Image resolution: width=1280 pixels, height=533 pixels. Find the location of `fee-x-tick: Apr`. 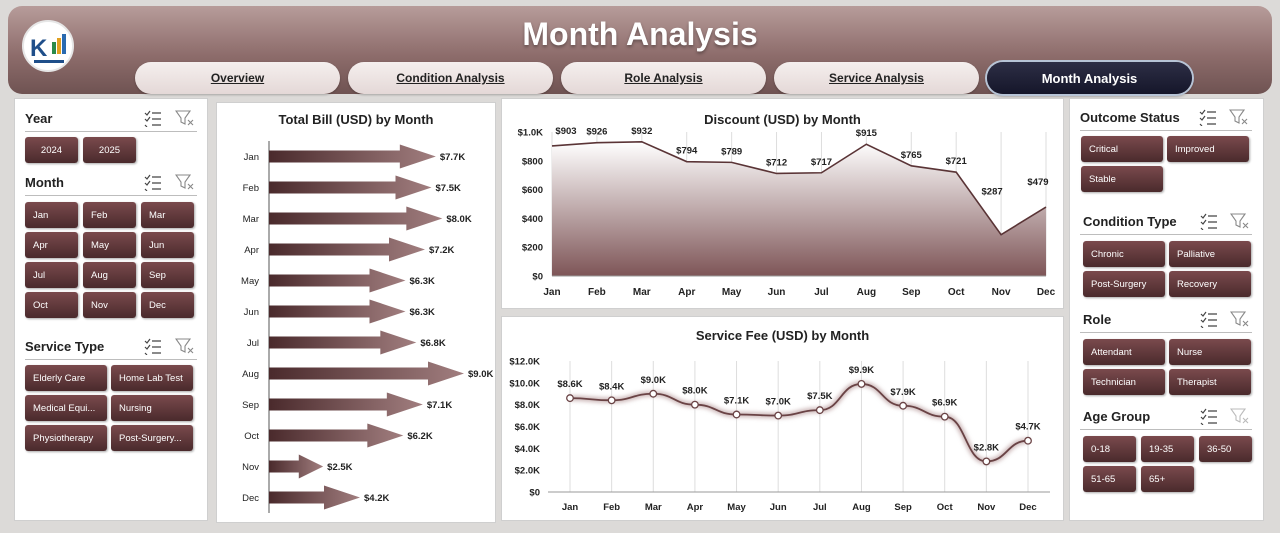

fee-x-tick: Apr is located at coordinates (695, 507).